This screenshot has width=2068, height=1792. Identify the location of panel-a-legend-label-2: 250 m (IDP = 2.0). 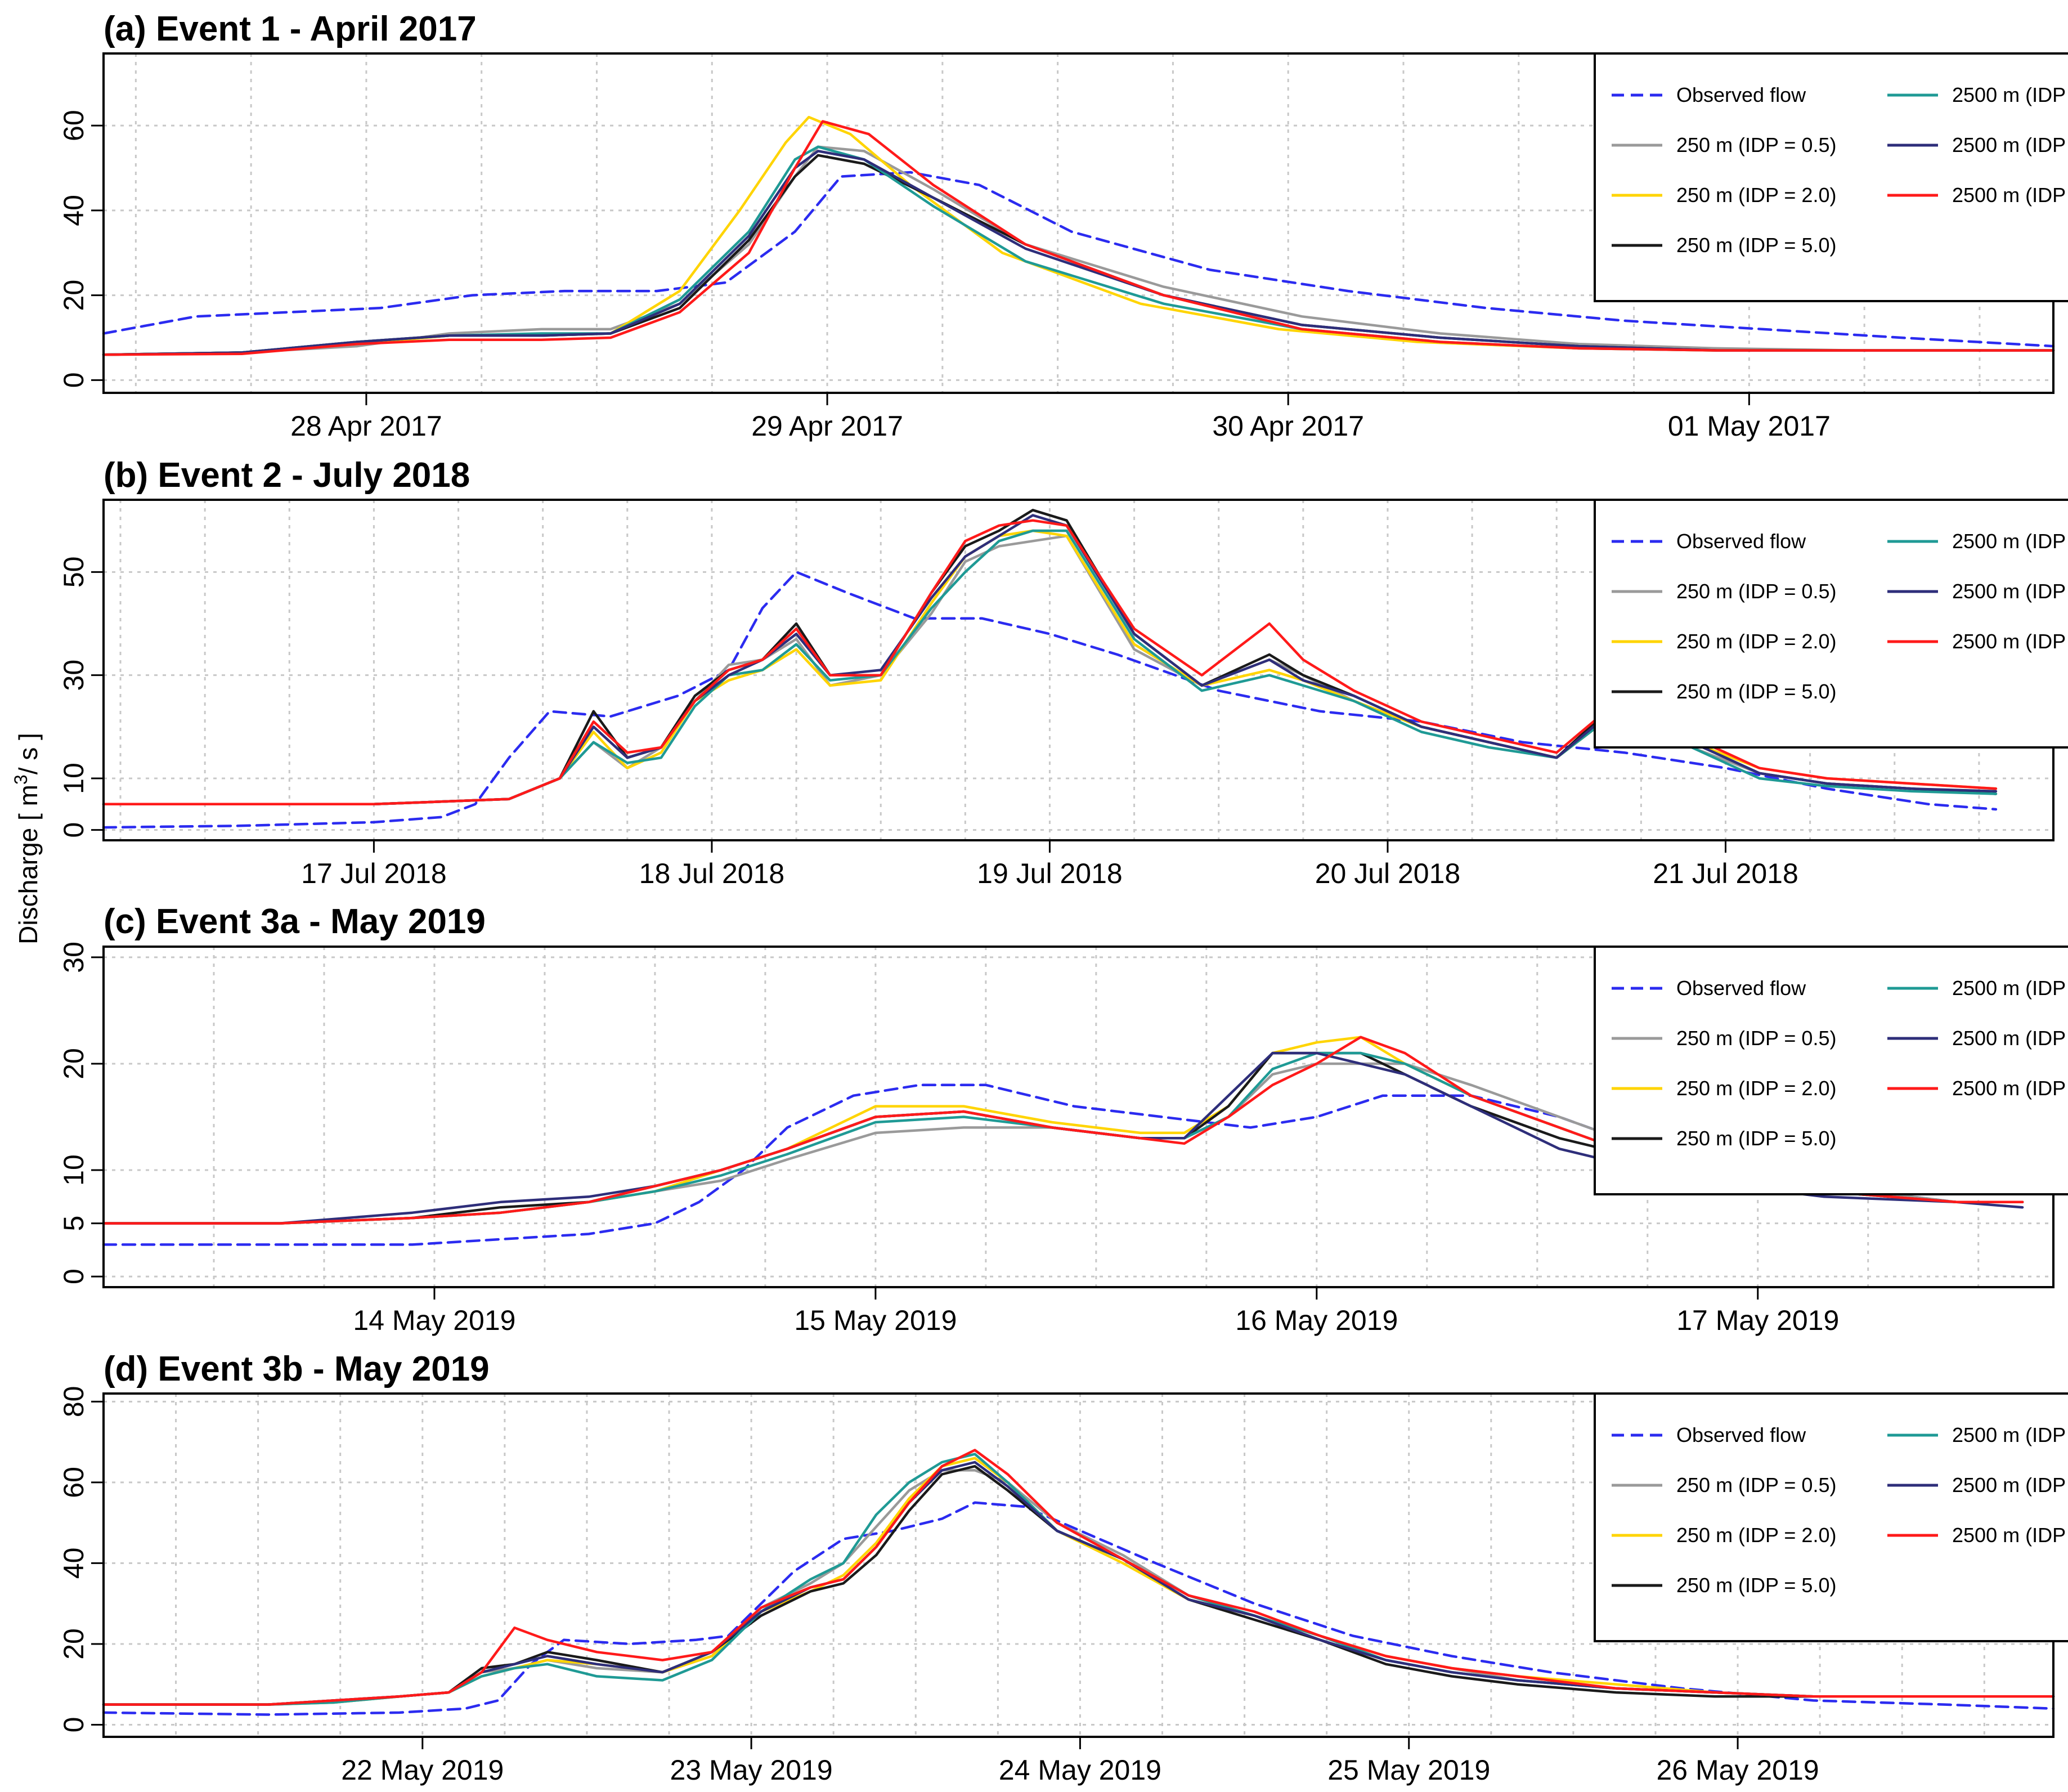
(1756, 195).